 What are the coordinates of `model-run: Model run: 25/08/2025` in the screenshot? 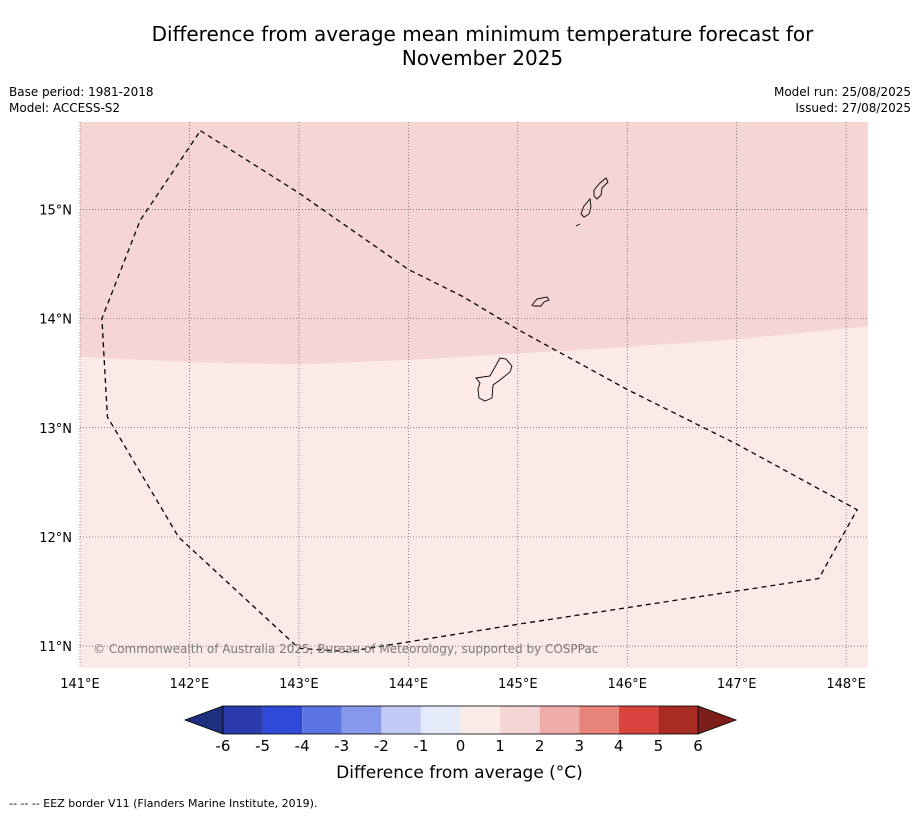 It's located at (842, 92).